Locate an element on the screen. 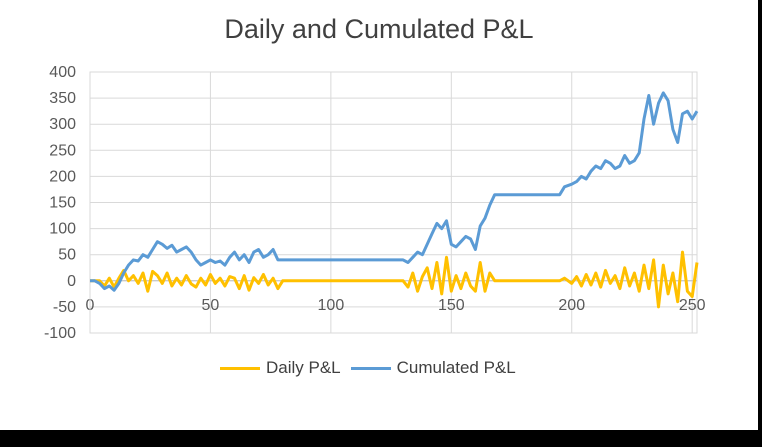 The image size is (762, 447). legend: Daily P&L Cumulated P&L is located at coordinates (373, 368).